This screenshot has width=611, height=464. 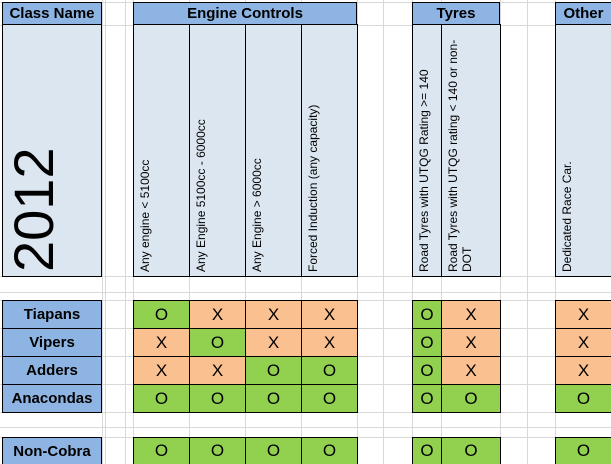 What do you see at coordinates (567, 216) in the screenshot?
I see `column-header-label: Dedicated Race Car.` at bounding box center [567, 216].